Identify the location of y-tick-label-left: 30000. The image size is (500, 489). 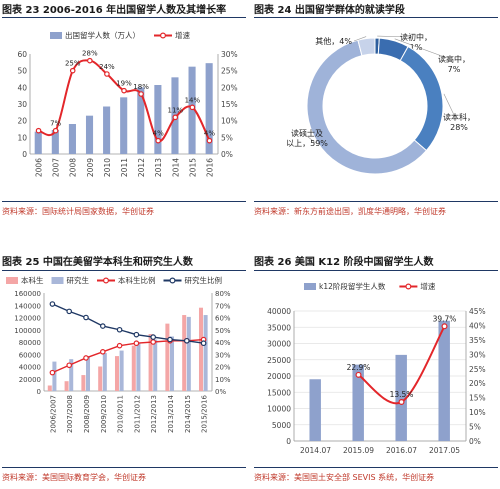
(279, 344).